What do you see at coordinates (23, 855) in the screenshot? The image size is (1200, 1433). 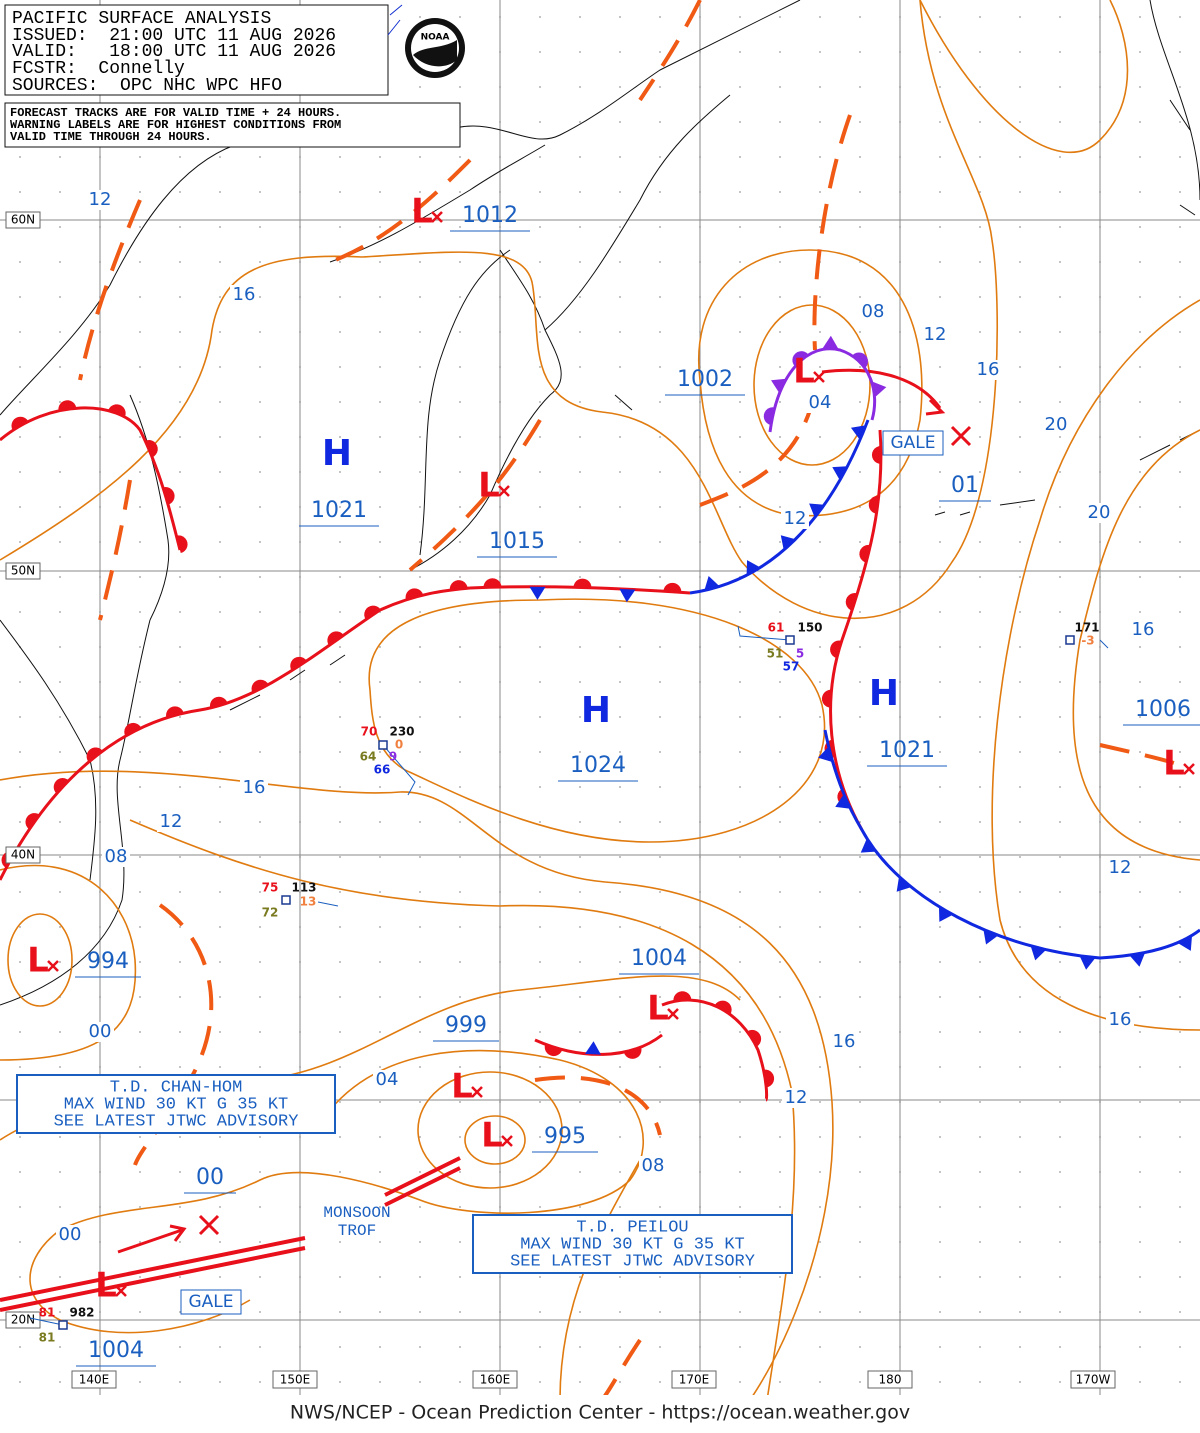 I see `latitude-label-box` at bounding box center [23, 855].